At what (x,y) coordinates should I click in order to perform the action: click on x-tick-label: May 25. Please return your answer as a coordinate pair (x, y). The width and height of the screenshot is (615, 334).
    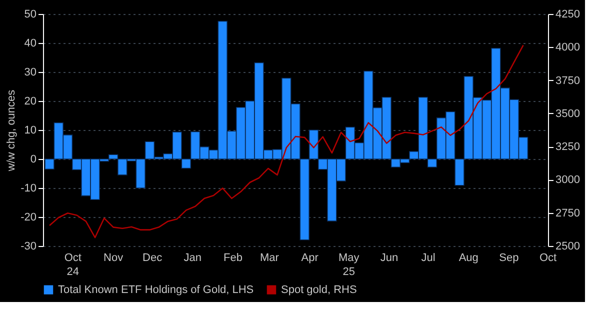
    Looking at the image, I should click on (349, 265).